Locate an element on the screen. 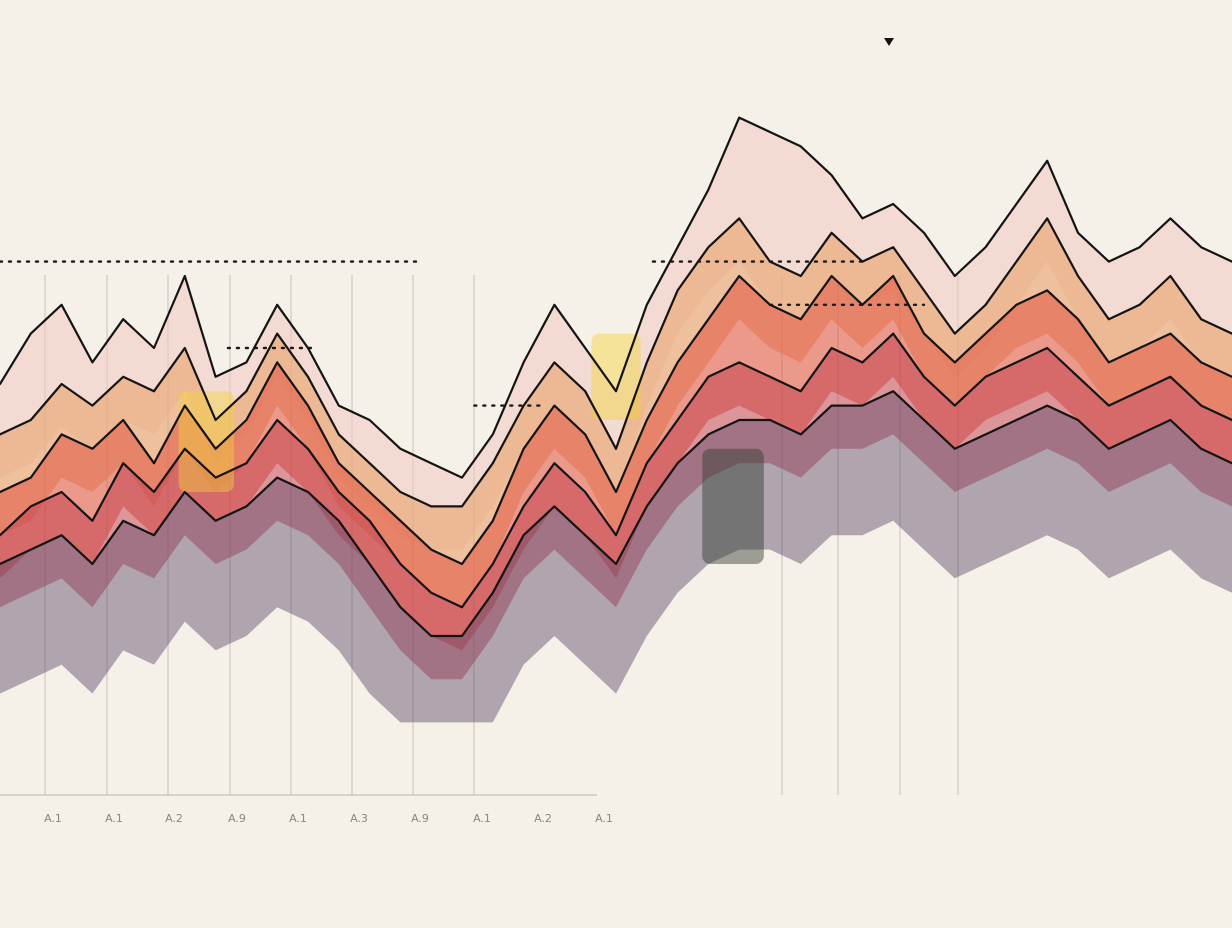  dark-patch-center is located at coordinates (733, 506).